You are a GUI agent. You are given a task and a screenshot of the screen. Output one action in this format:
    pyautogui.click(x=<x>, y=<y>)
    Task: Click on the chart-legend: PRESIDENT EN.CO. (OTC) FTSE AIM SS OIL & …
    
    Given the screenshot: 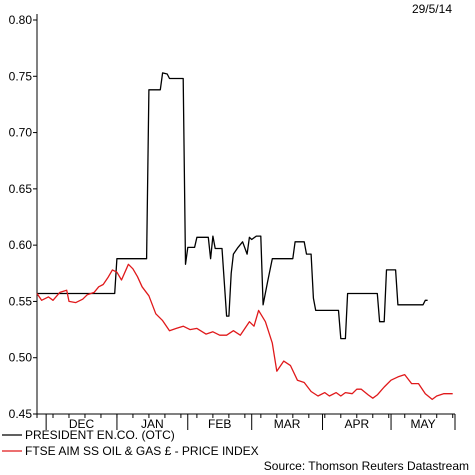 What is the action you would take?
    pyautogui.click(x=130, y=443)
    